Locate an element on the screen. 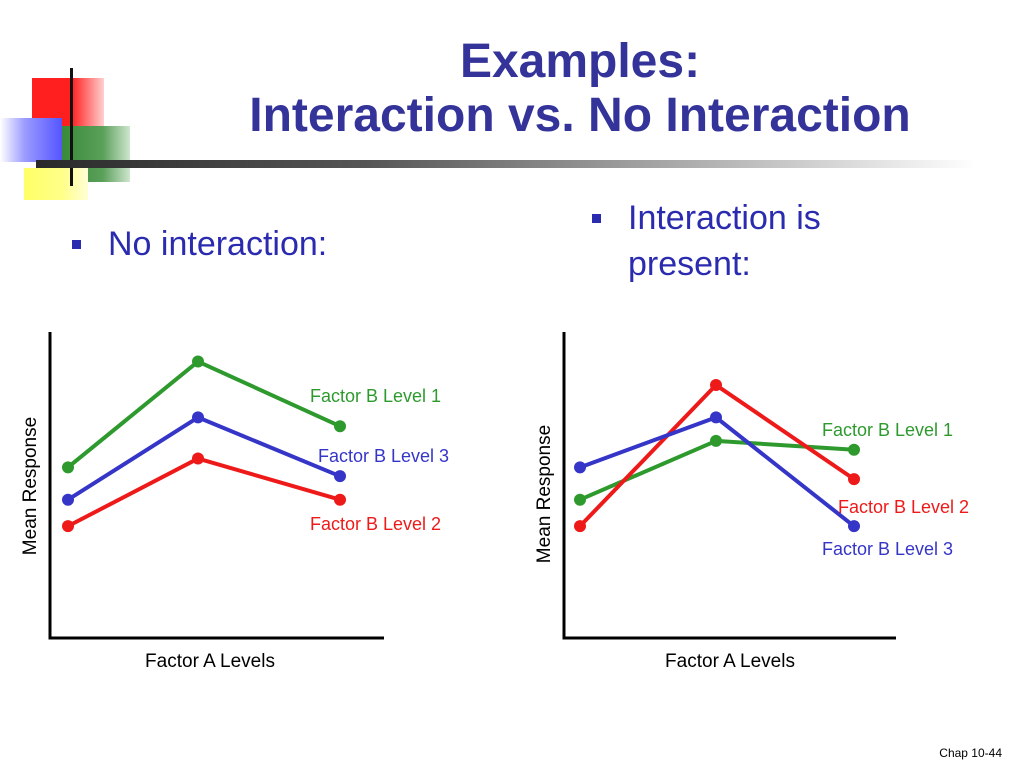 The height and width of the screenshot is (768, 1024). bullet-no-interaction: No interaction: is located at coordinates (242, 244).